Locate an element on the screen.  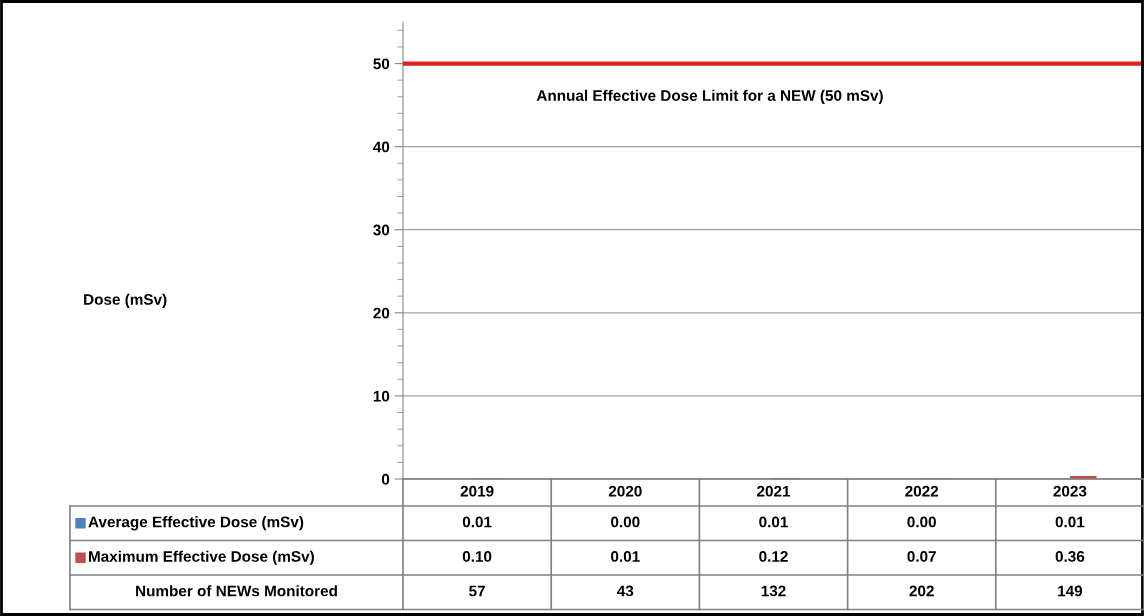
text: 132 is located at coordinates (773, 591).